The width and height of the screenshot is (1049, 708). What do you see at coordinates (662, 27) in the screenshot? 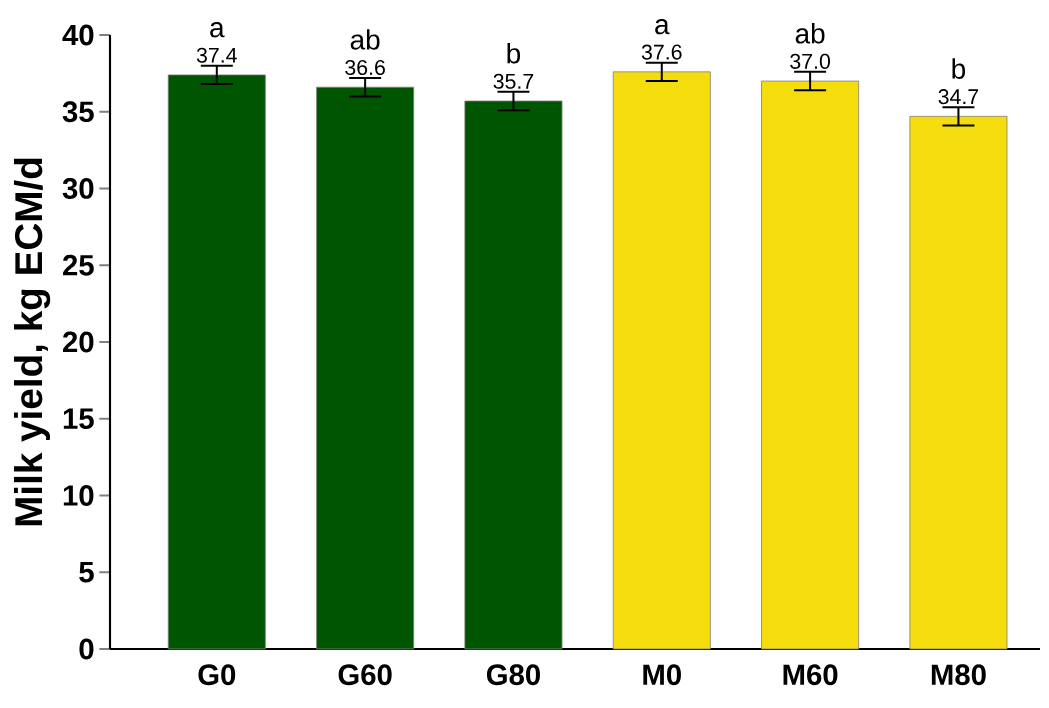
I see `text: a` at bounding box center [662, 27].